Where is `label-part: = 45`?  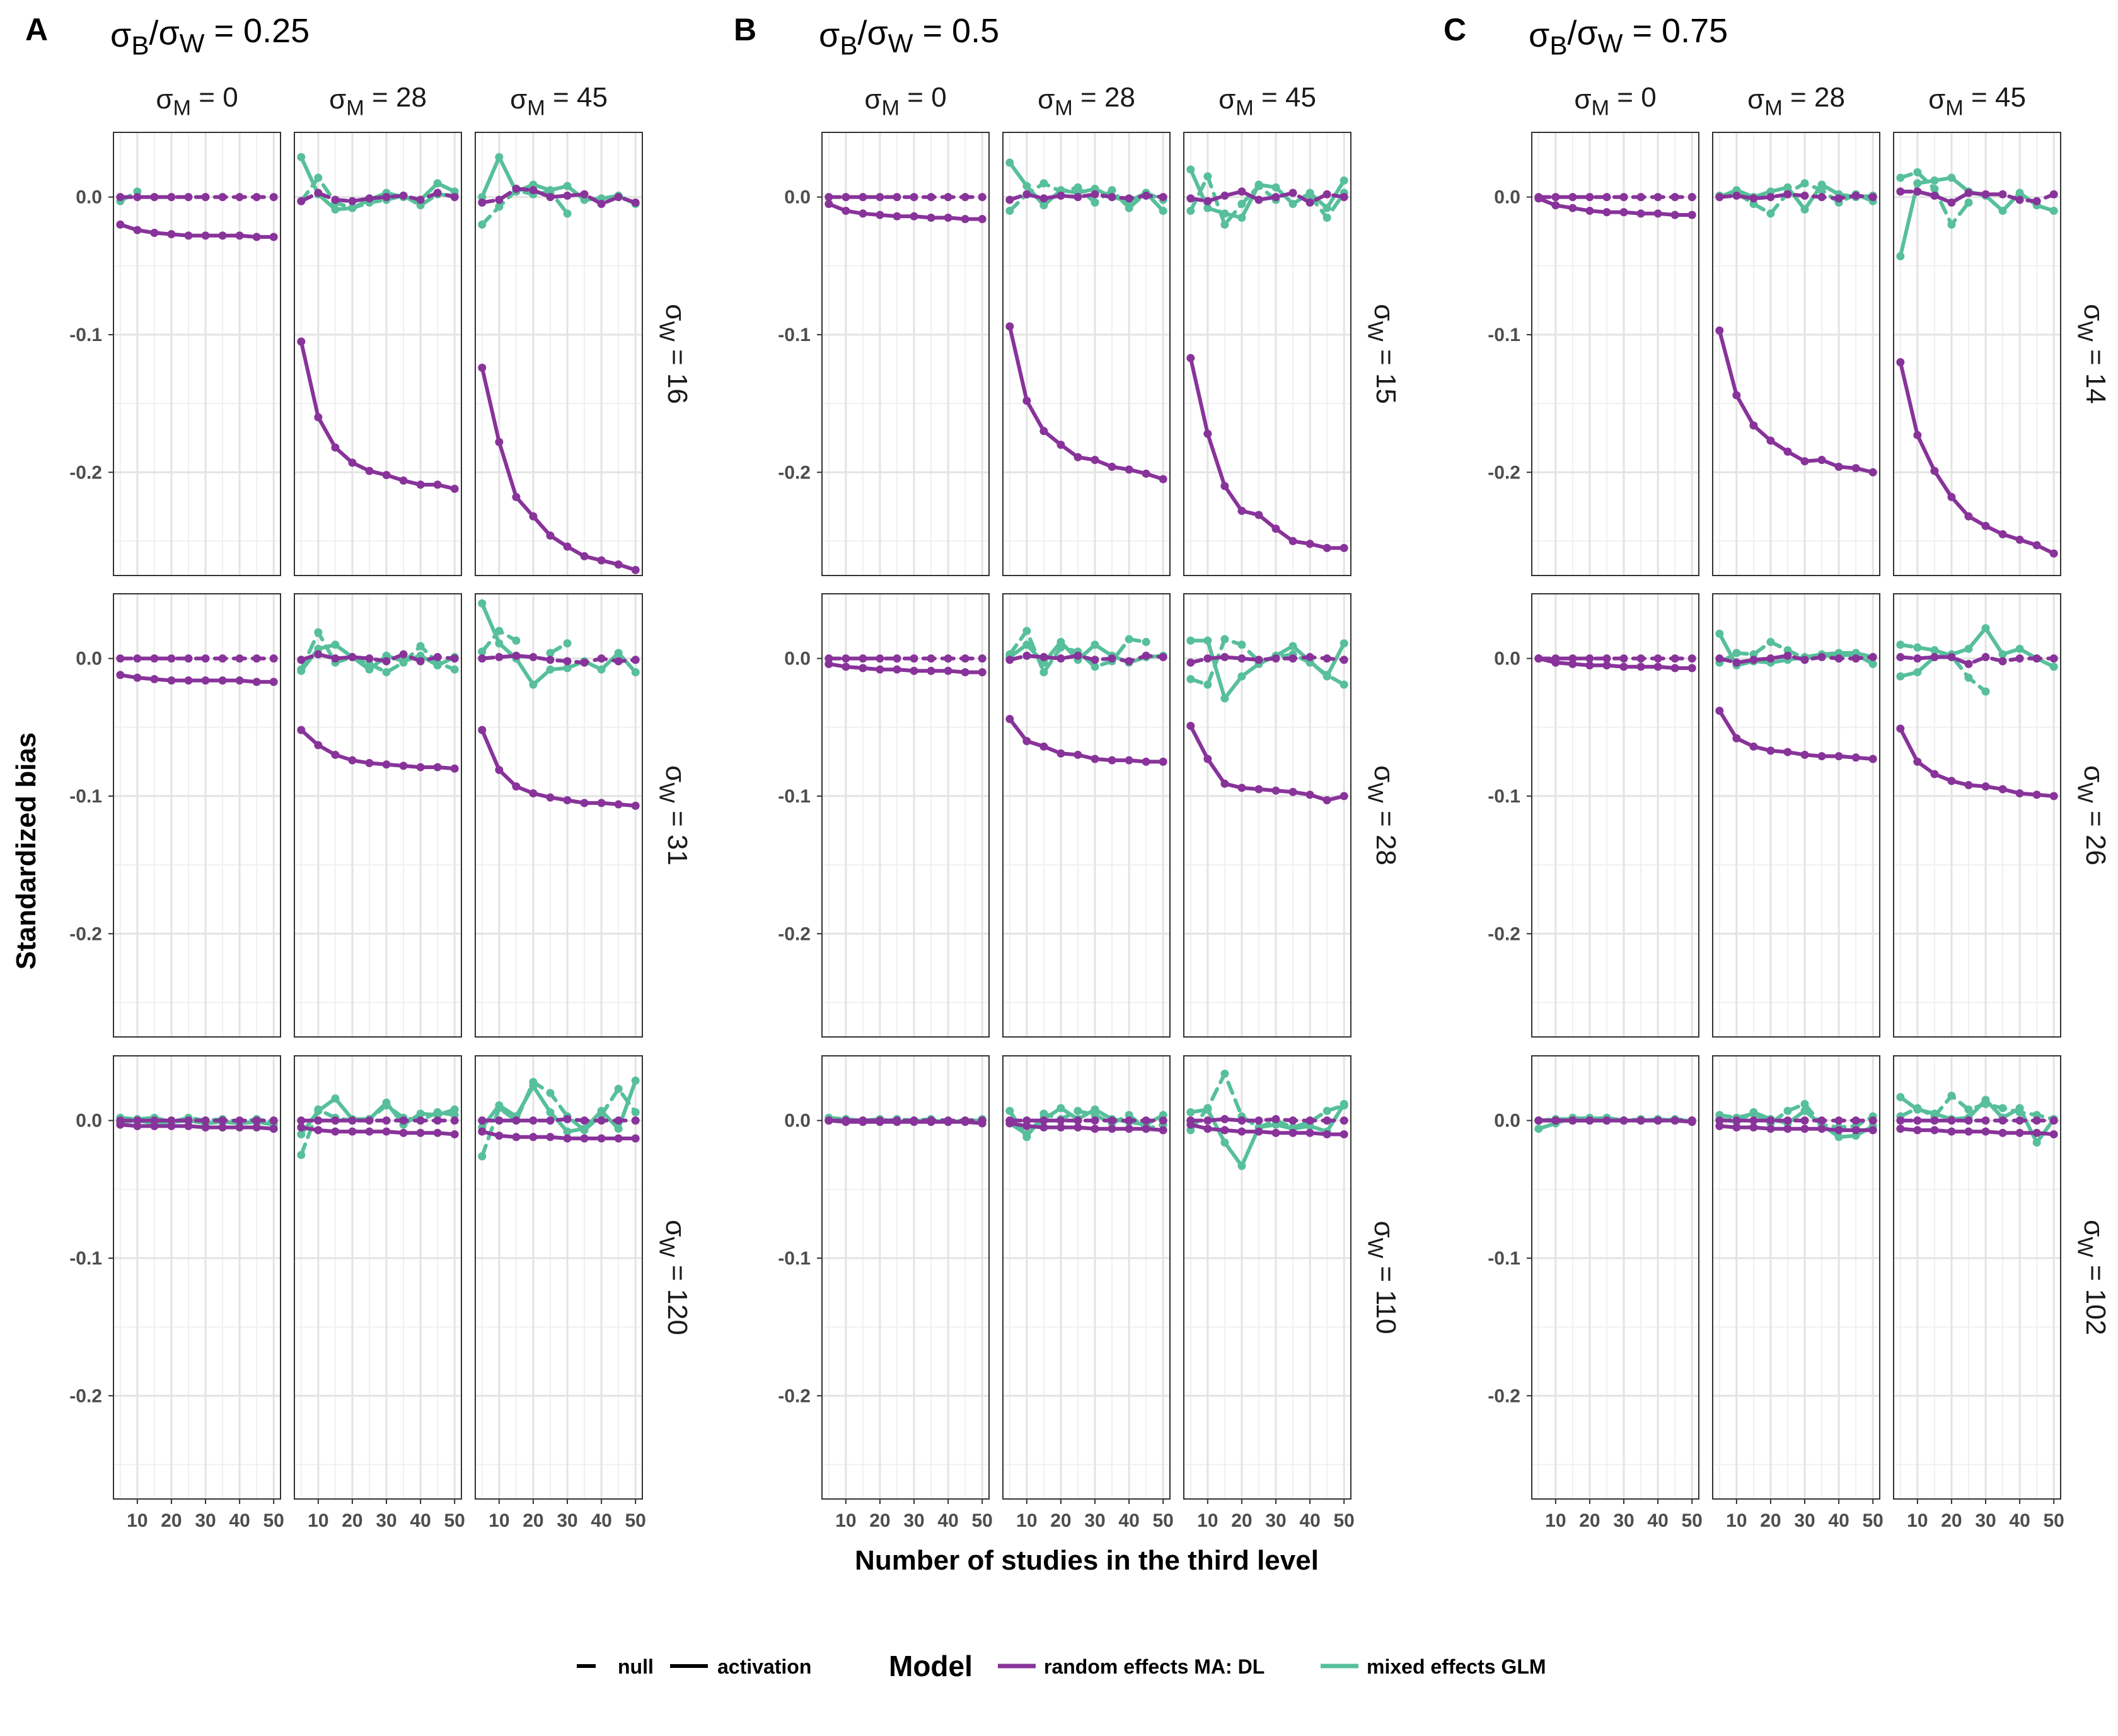 label-part: = 45 is located at coordinates (1285, 97).